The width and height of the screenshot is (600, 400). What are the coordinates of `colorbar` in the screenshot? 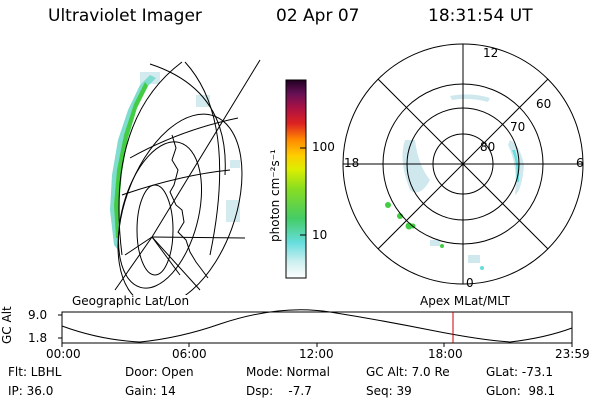 It's located at (296, 179).